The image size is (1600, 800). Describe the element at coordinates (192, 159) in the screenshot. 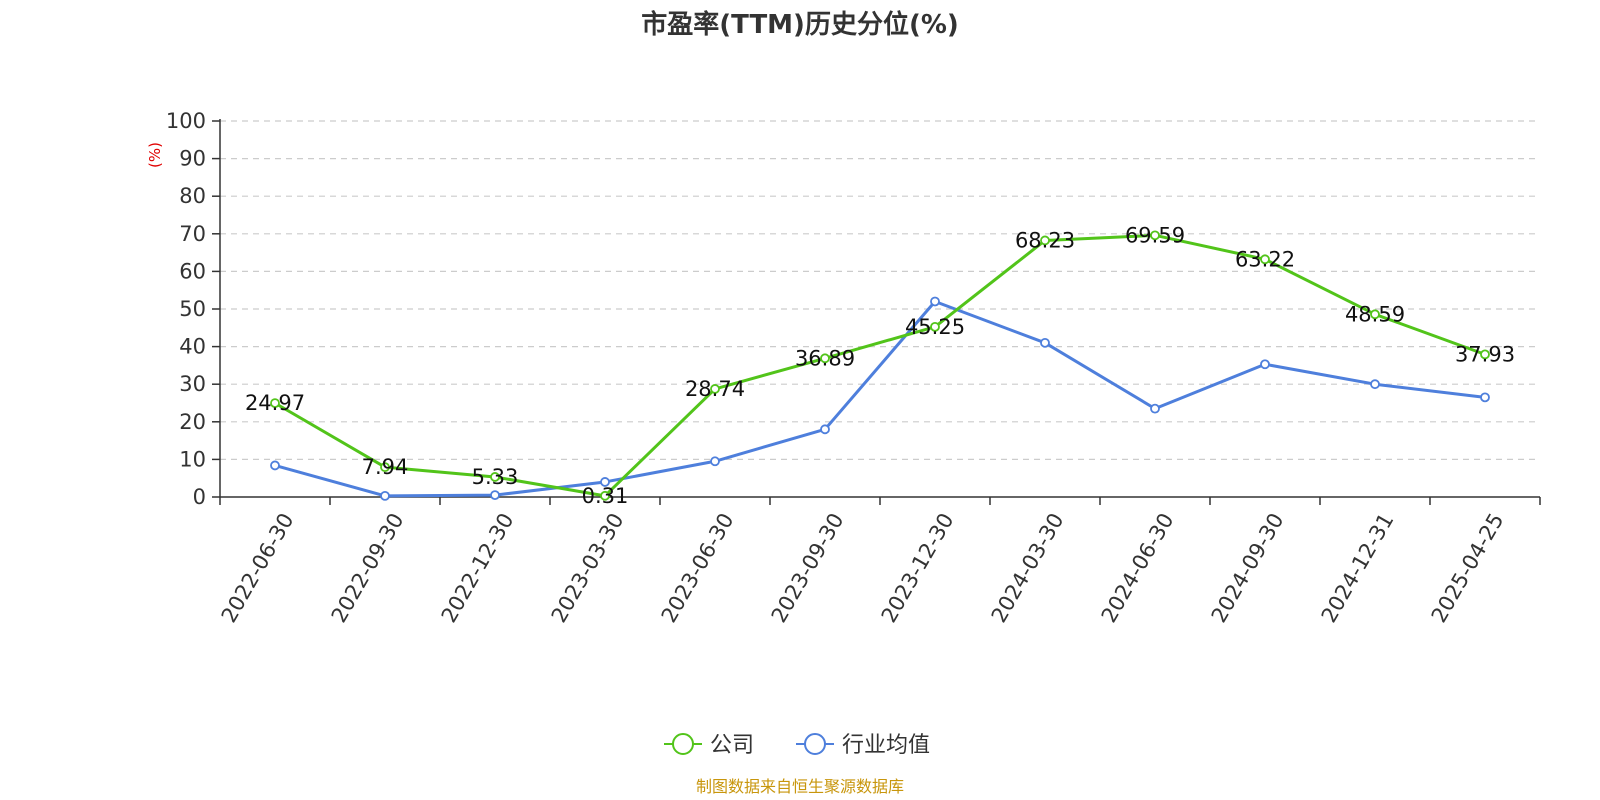

I see `y-tick-label: 90` at that location.